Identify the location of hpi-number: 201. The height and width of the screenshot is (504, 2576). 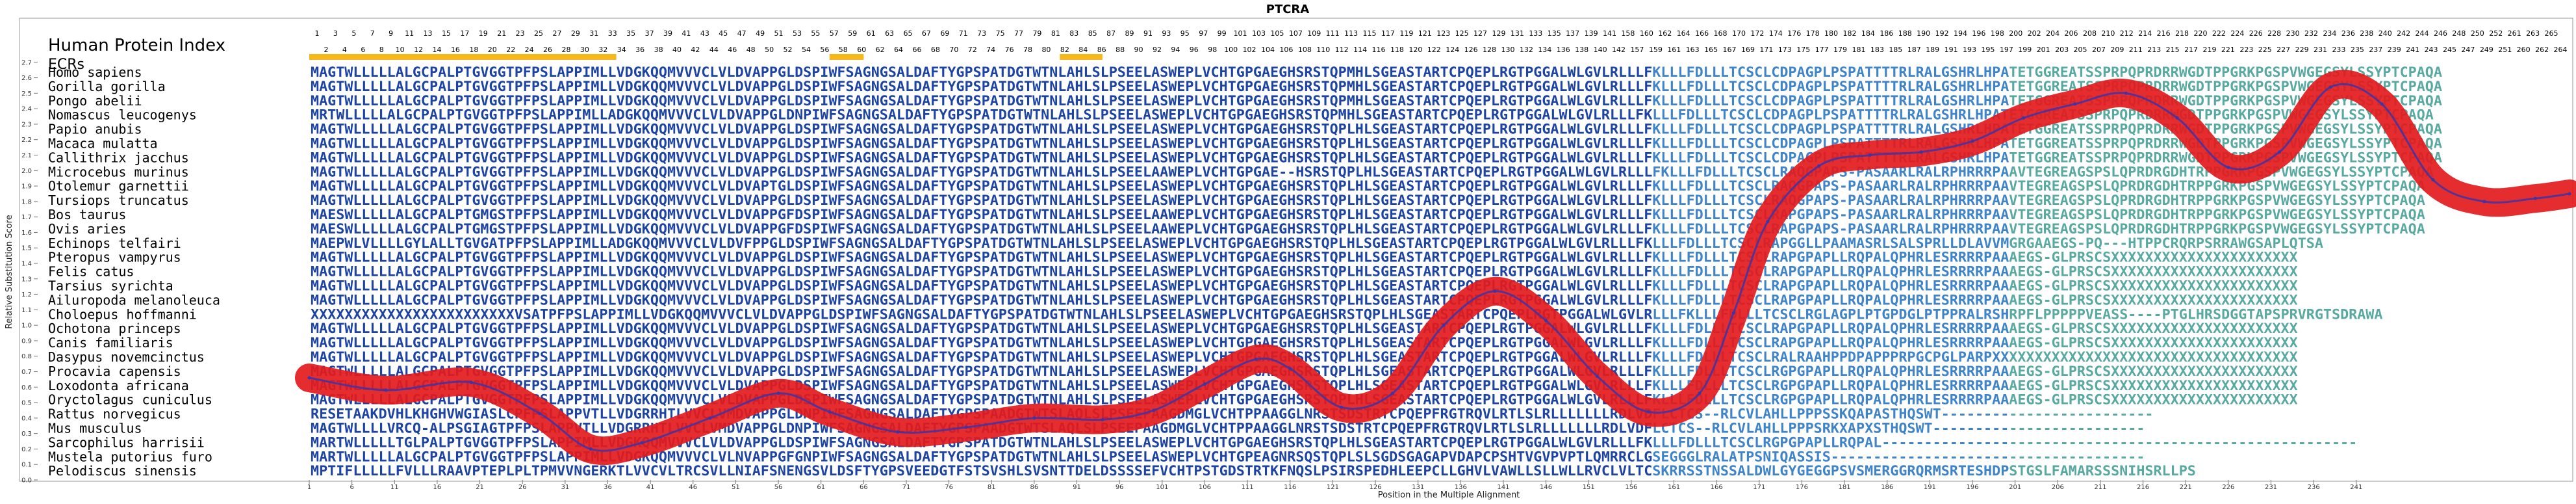
(2043, 50).